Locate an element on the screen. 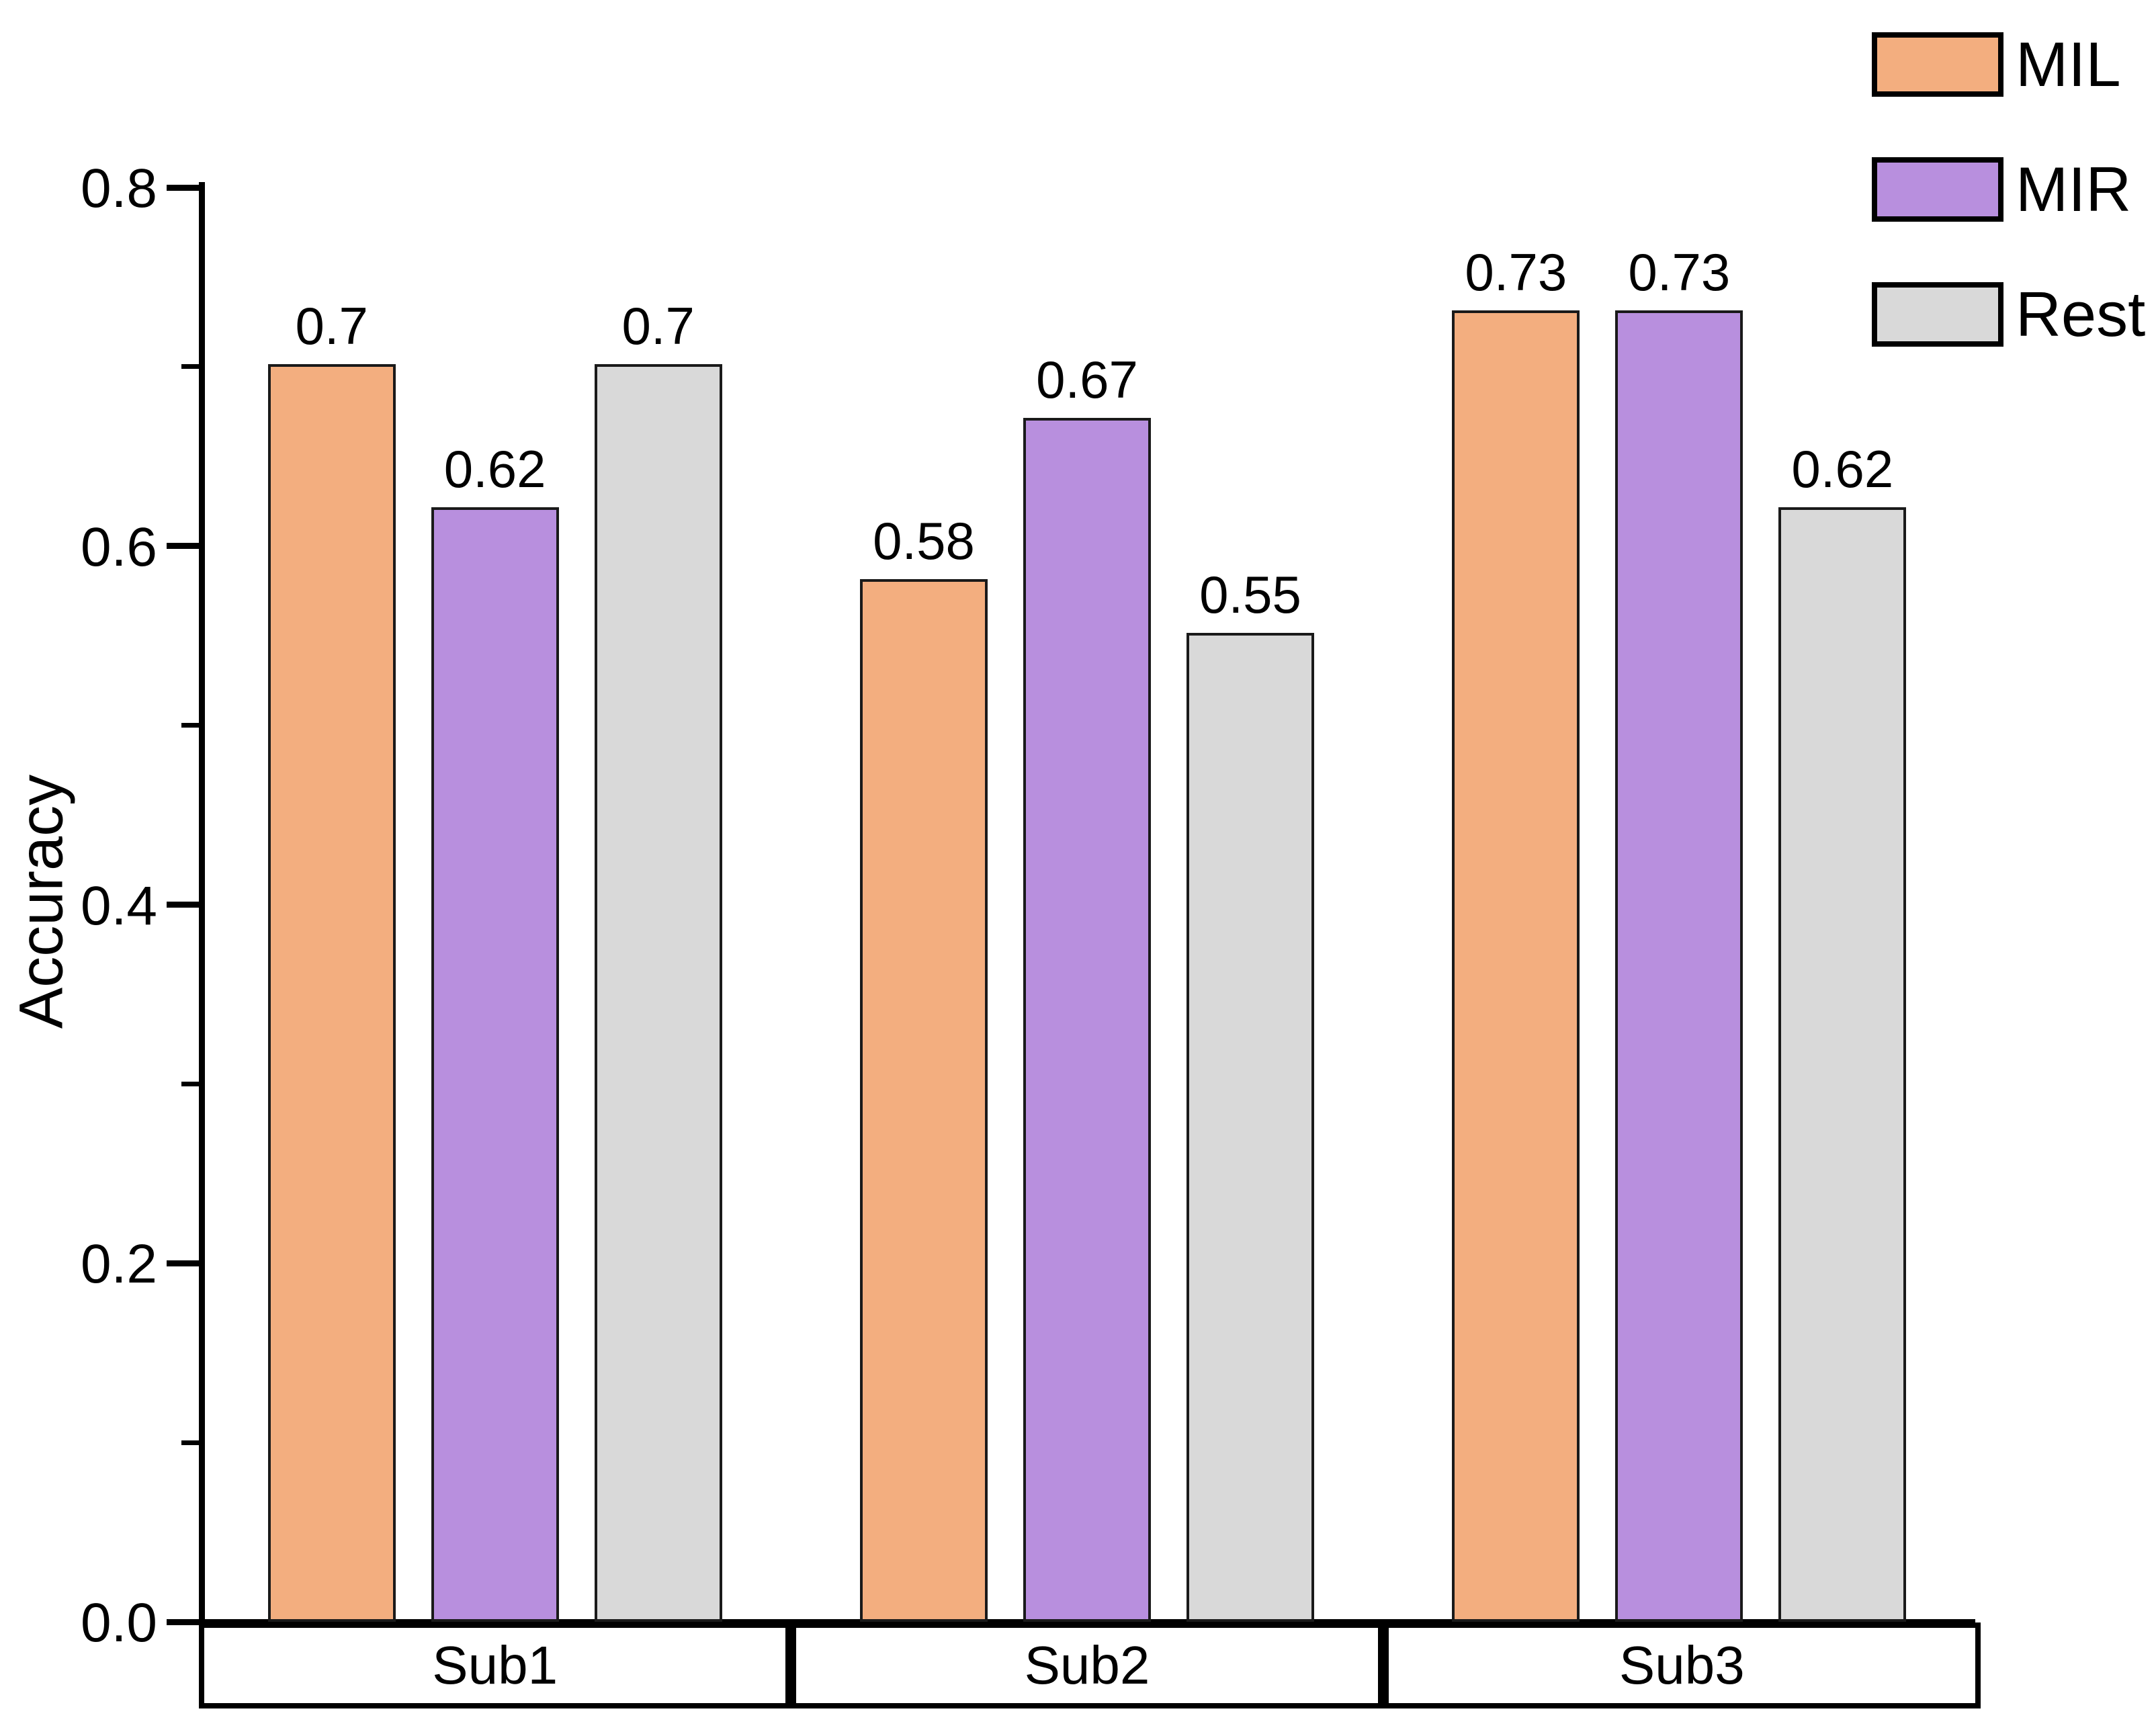 The height and width of the screenshot is (1732, 2156). legend-item-mil: MIL is located at coordinates (1996, 64).